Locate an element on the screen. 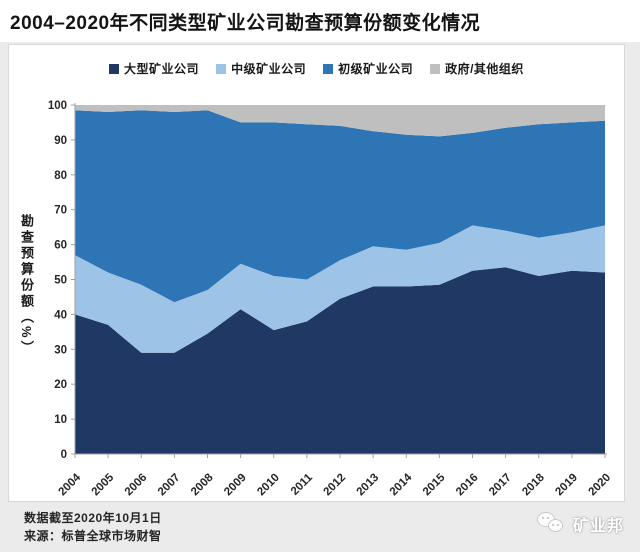 Image resolution: width=640 pixels, height=552 pixels. x-tick-label: 2013 is located at coordinates (368, 485).